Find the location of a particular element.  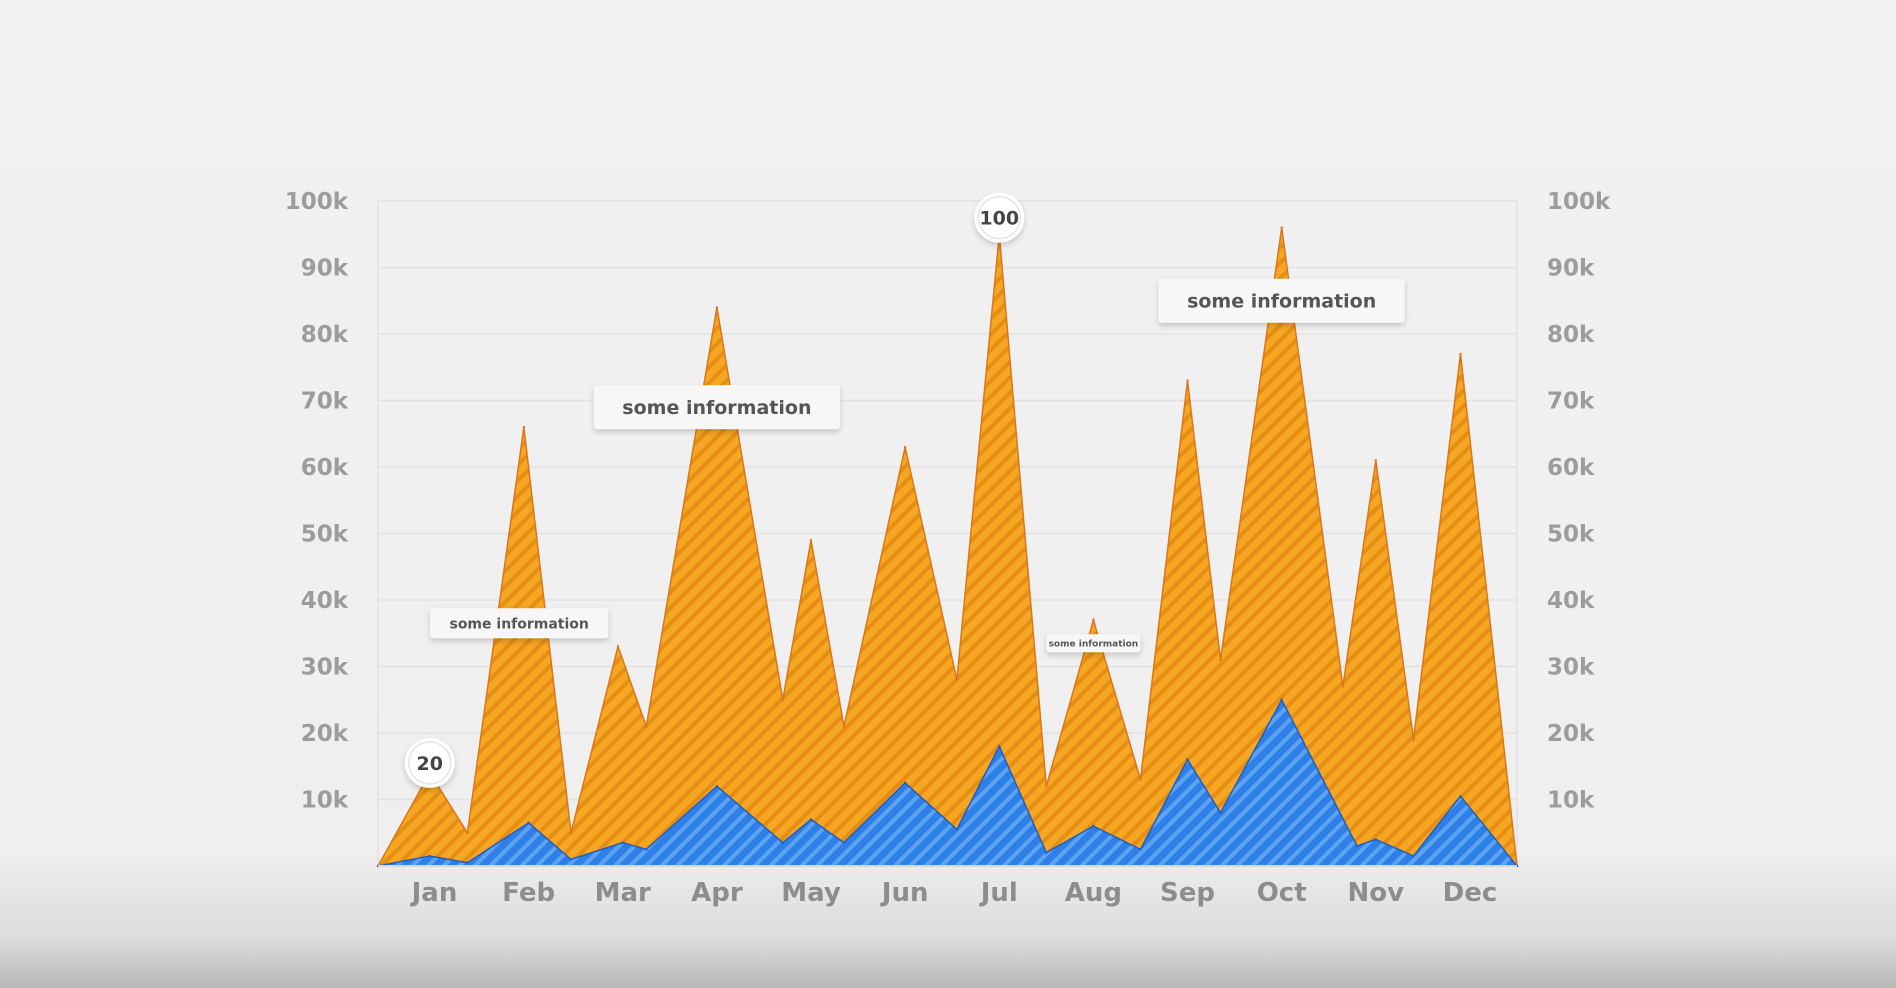

y-tick-left-90k: 90k is located at coordinates (325, 269).